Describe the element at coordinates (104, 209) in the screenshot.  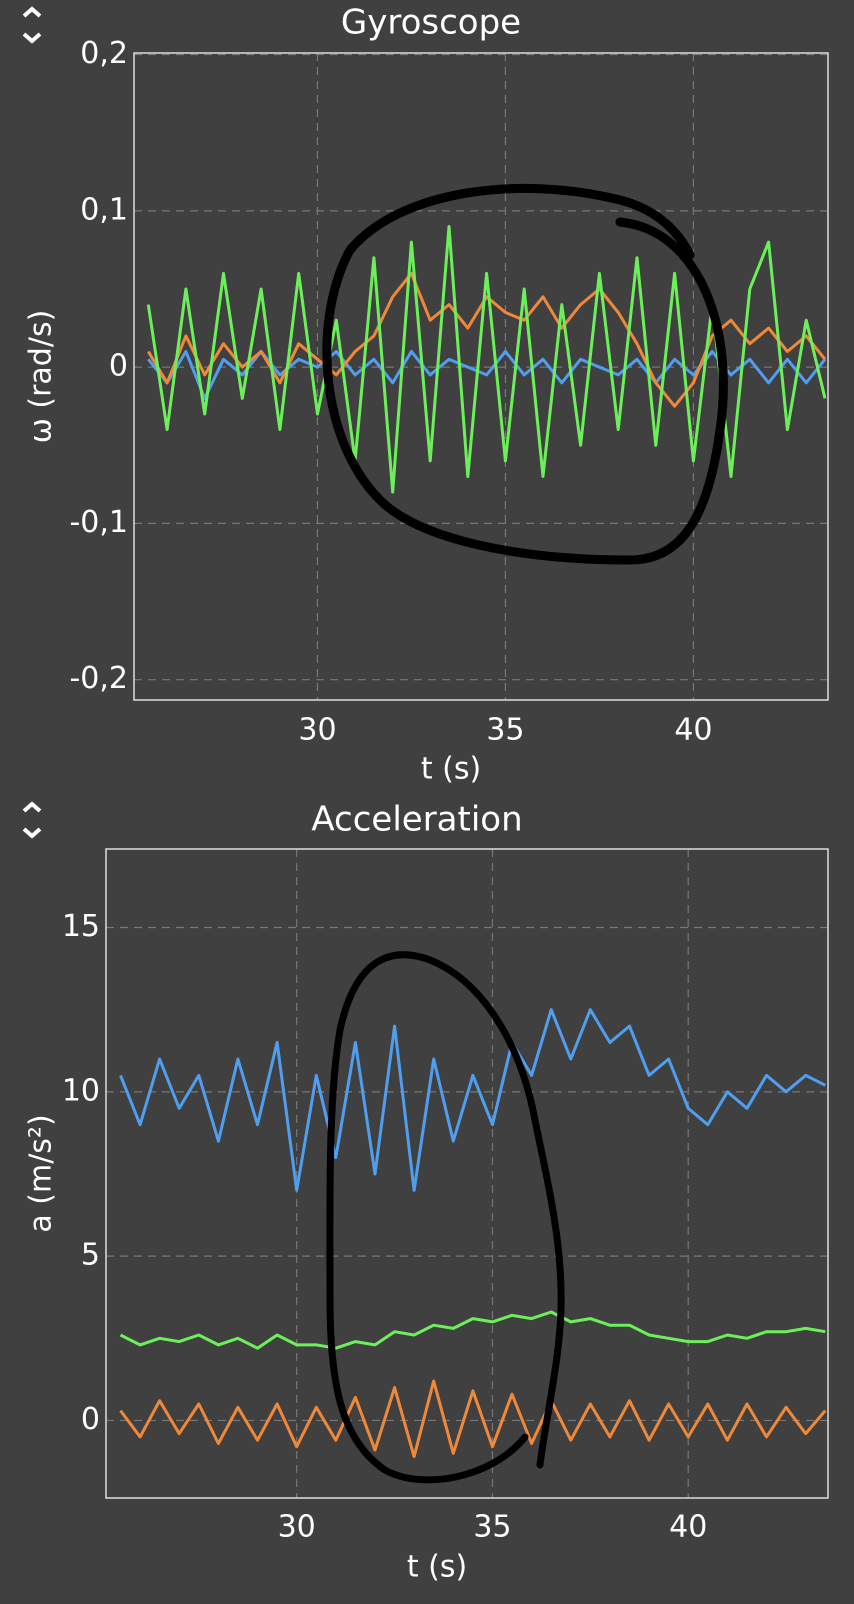
I see `y-tick-label: 0,1` at that location.